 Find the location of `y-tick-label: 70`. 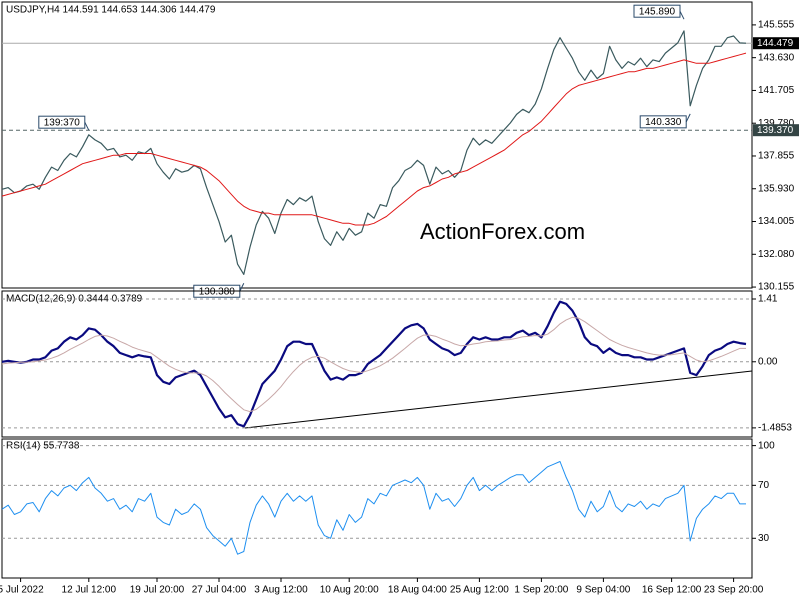

y-tick-label: 70 is located at coordinates (764, 485).